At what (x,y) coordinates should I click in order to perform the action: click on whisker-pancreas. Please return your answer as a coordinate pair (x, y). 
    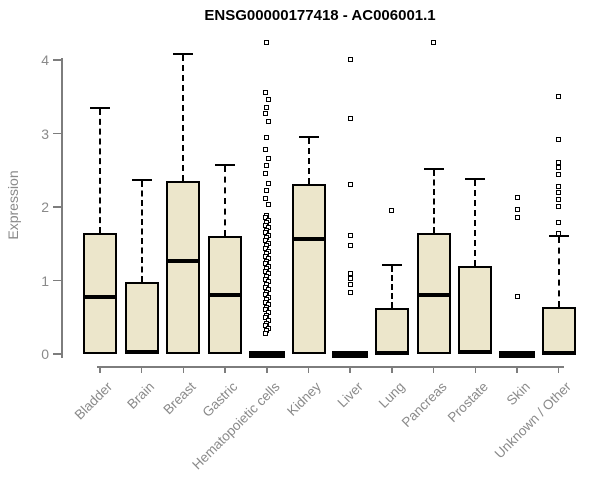
    Looking at the image, I should click on (433, 202).